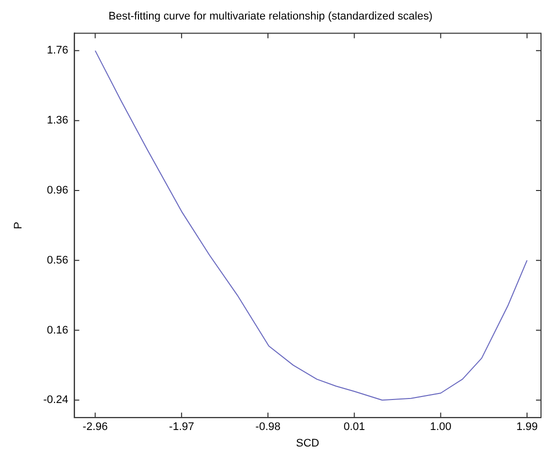 The height and width of the screenshot is (450, 545). Describe the element at coordinates (355, 427) in the screenshot. I see `x-tick-label: 0.01` at that location.